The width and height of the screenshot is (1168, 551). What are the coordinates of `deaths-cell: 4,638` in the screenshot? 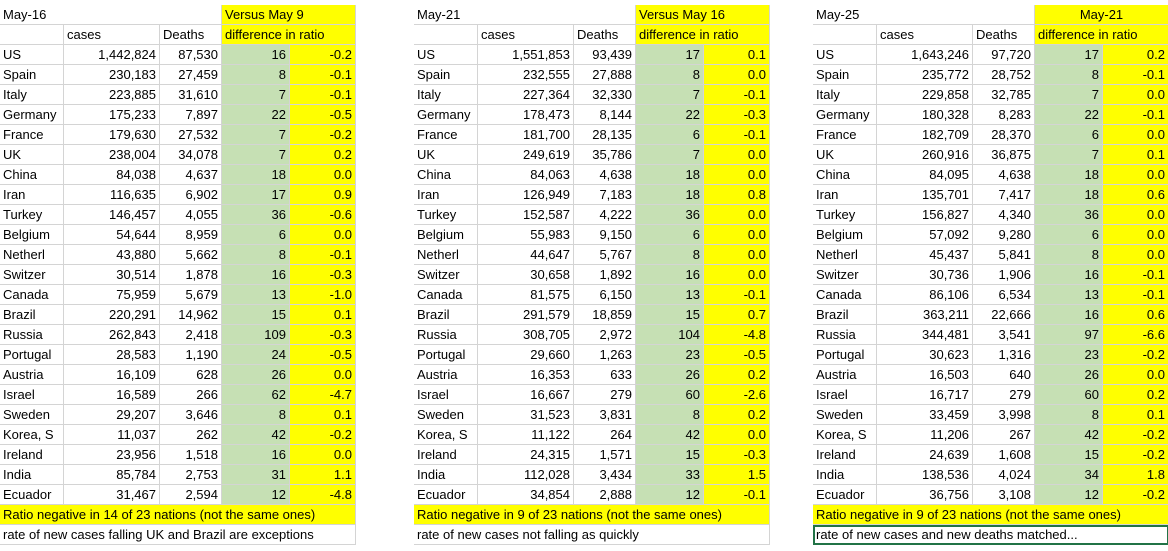 It's located at (1004, 175).